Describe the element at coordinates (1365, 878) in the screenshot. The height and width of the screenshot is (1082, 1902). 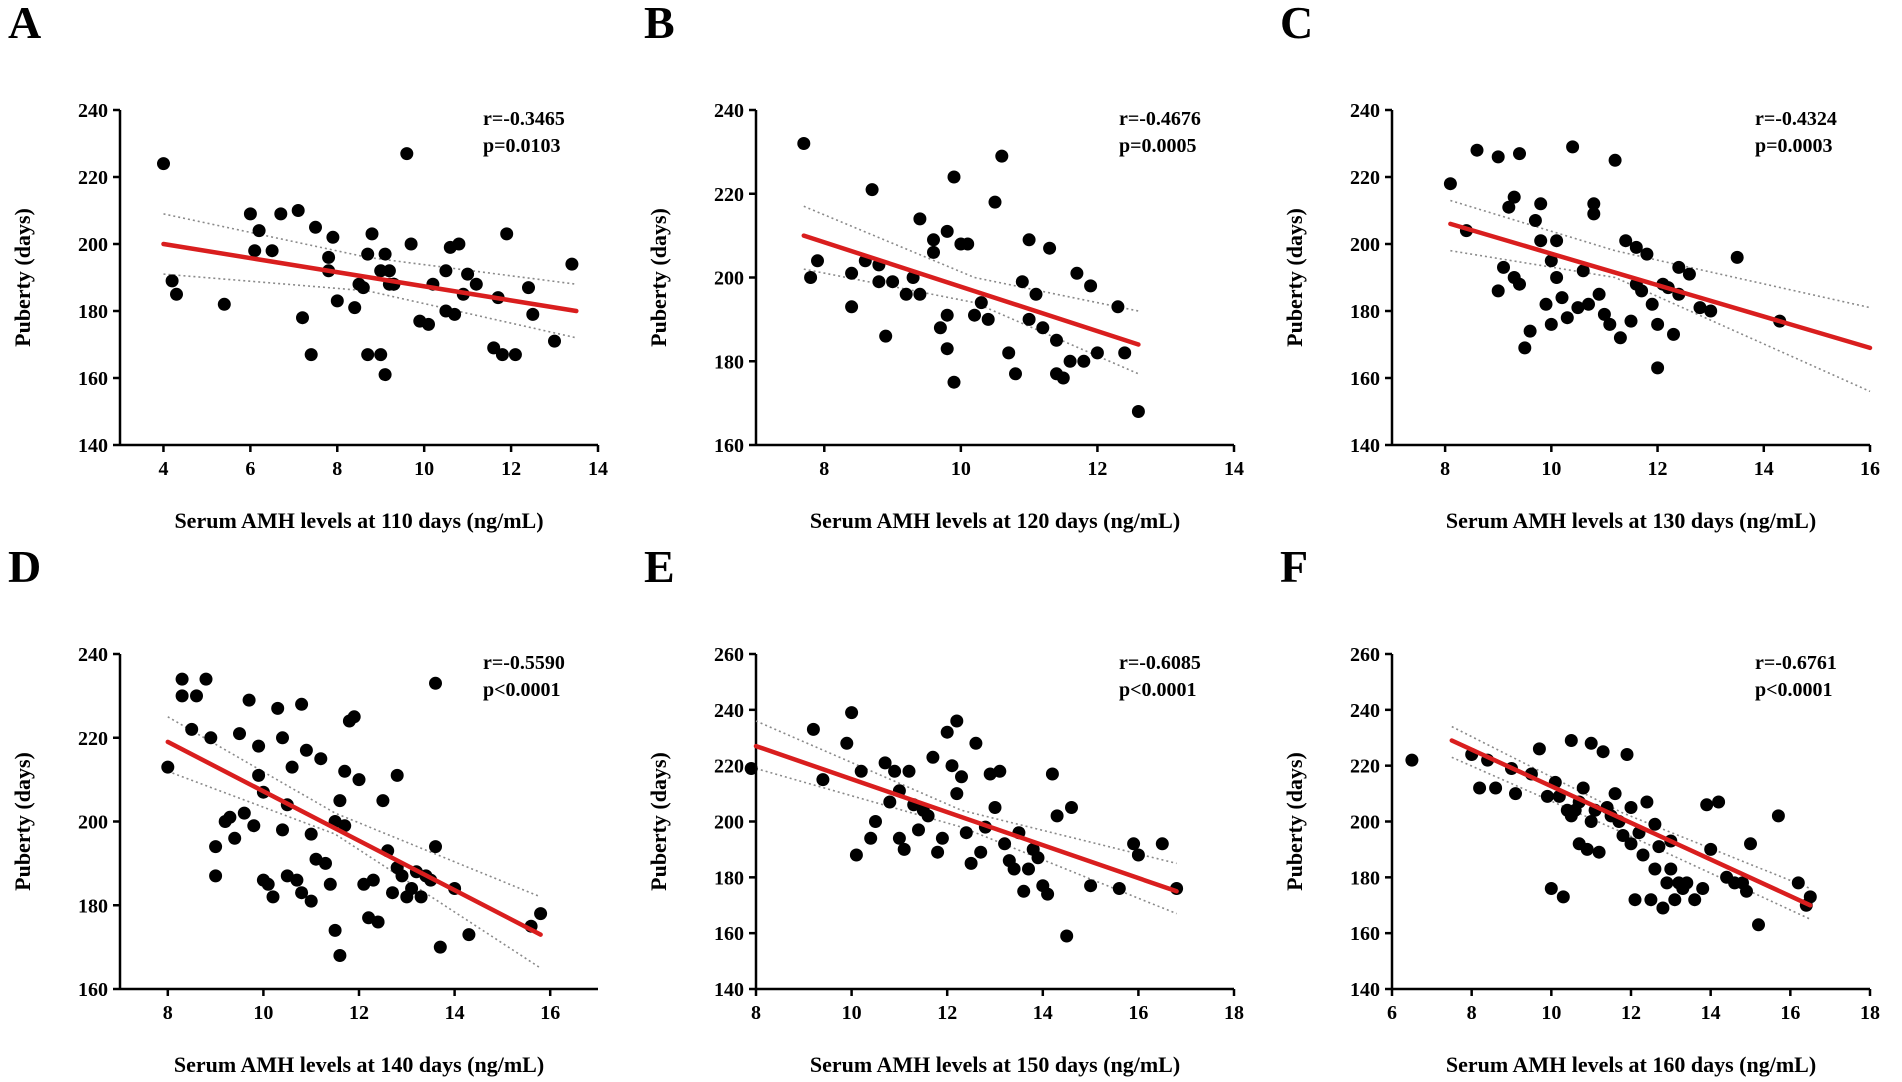
I see `y-tick-label-f: 180` at that location.